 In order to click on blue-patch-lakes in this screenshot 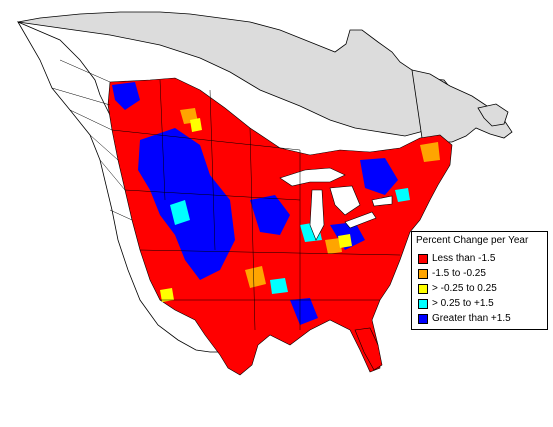, I will do `click(379, 176)`.